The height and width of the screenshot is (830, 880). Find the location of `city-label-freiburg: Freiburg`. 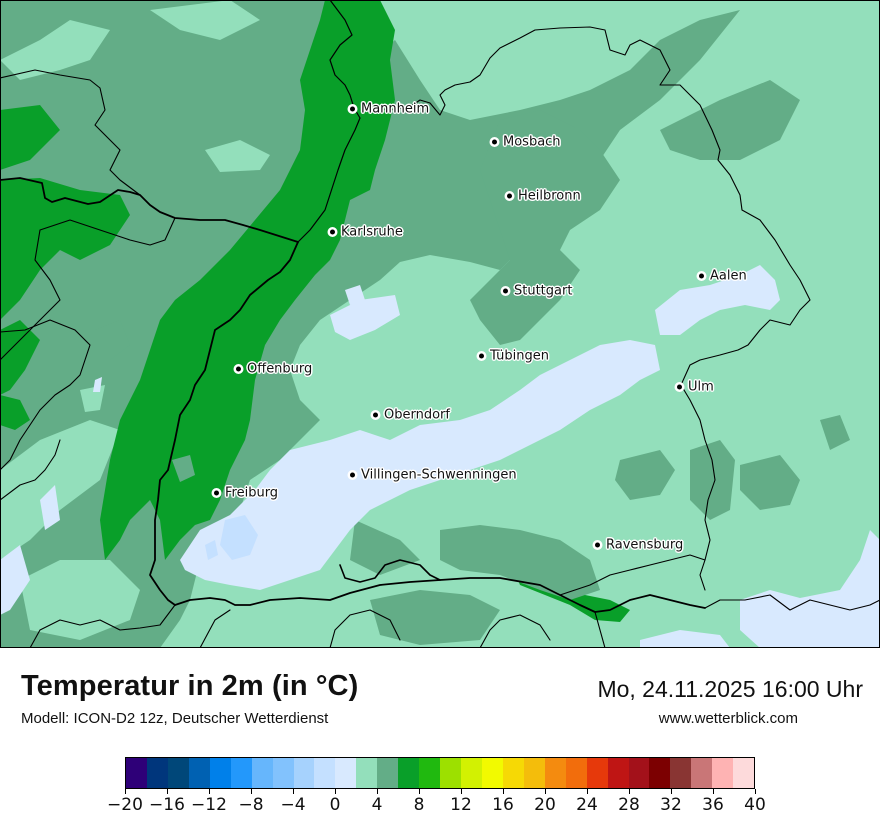

city-label-freiburg: Freiburg is located at coordinates (246, 493).